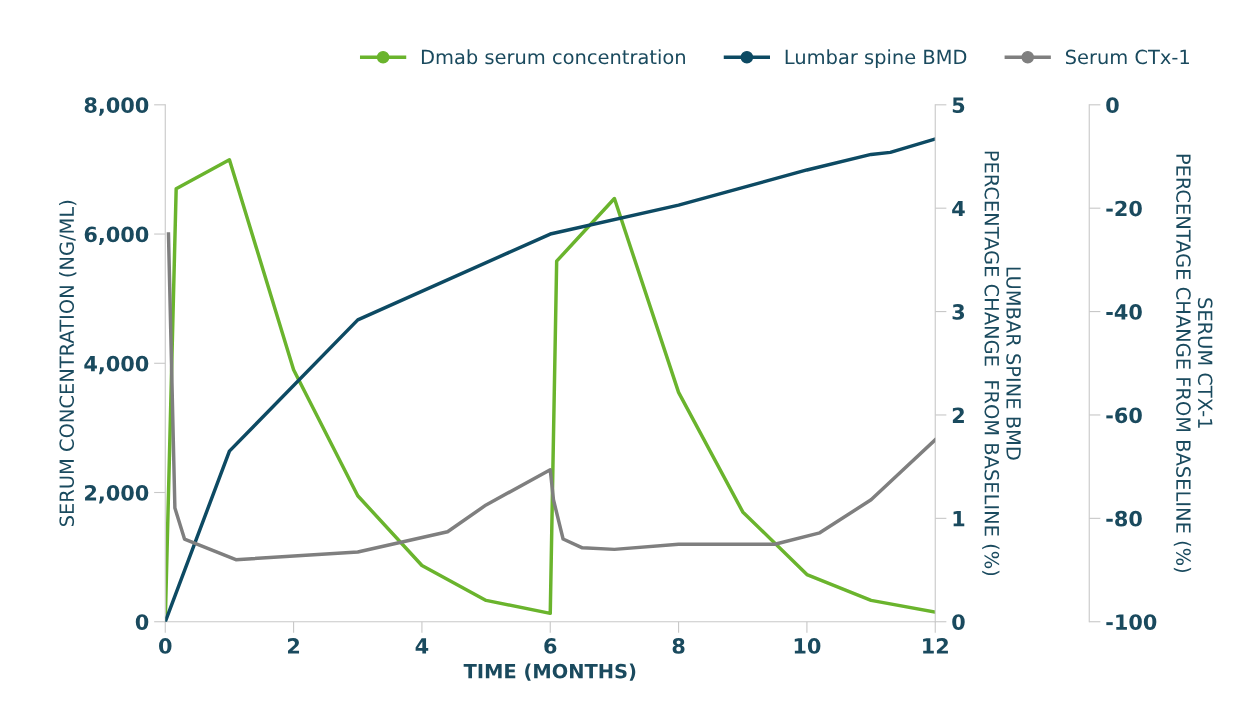 This screenshot has width=1252, height=713. I want to click on x-tick-label: 6, so click(550, 646).